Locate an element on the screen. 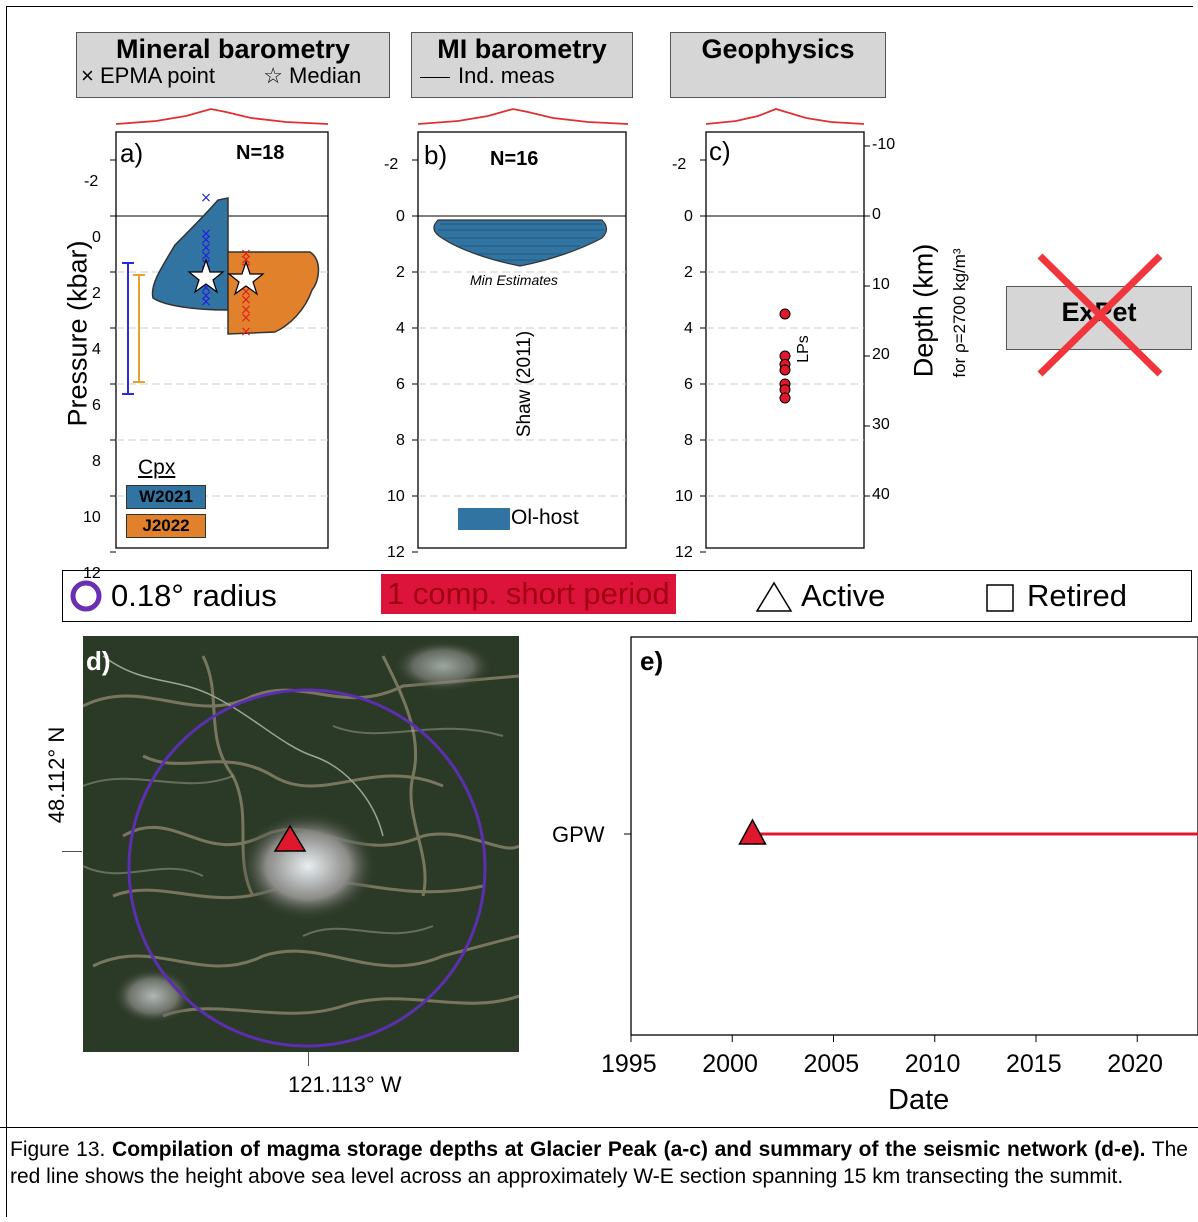 This screenshot has width=1198, height=1222. legend-epma: EPMA point is located at coordinates (157, 75).